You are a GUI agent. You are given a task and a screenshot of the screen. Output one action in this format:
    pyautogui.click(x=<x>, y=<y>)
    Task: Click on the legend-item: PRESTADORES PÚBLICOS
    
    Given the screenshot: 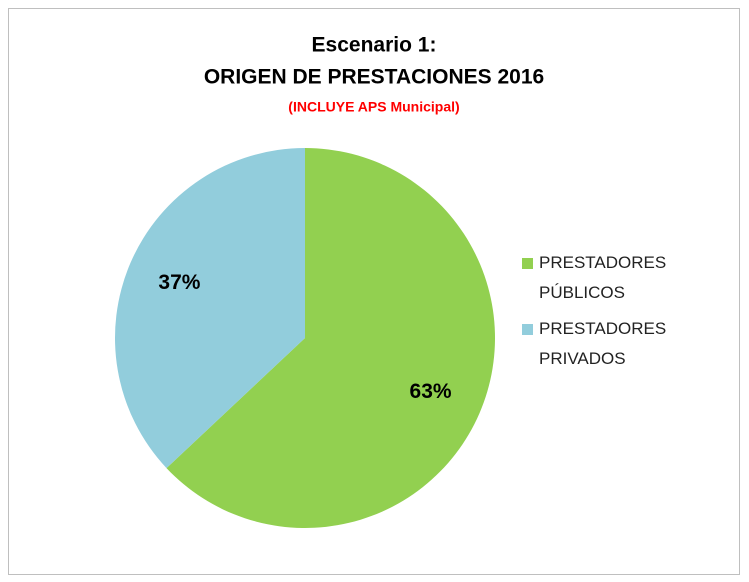 What is the action you would take?
    pyautogui.click(x=604, y=278)
    